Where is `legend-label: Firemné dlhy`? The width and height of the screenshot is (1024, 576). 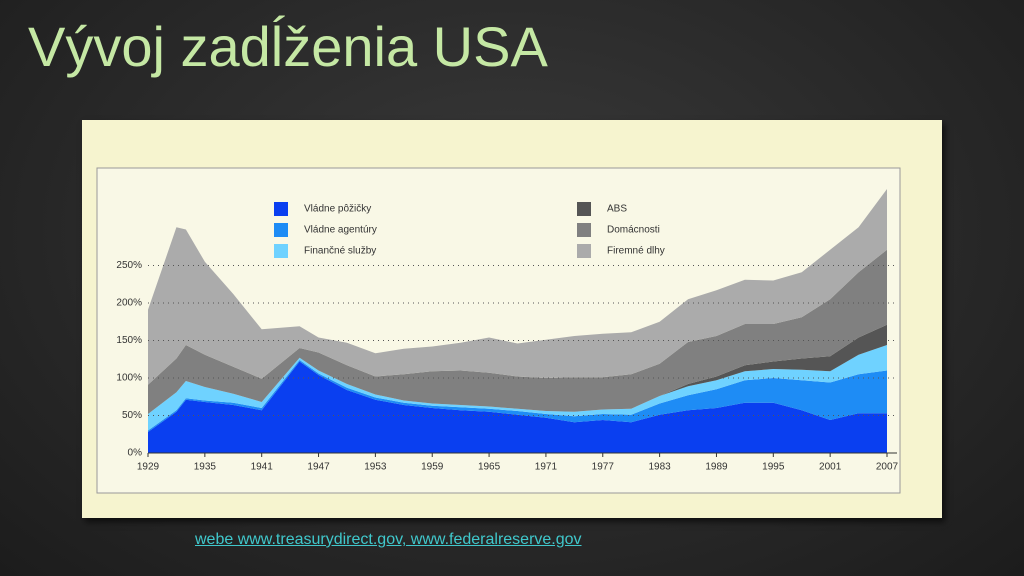
legend-label: Firemné dlhy is located at coordinates (636, 251).